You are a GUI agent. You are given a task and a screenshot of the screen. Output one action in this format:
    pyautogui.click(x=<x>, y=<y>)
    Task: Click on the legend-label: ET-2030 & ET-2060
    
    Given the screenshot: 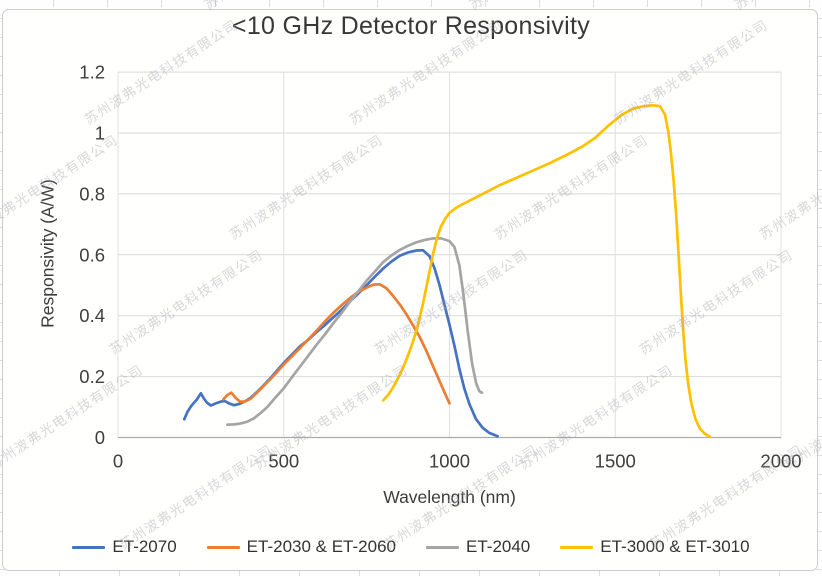 What is the action you would take?
    pyautogui.click(x=321, y=546)
    